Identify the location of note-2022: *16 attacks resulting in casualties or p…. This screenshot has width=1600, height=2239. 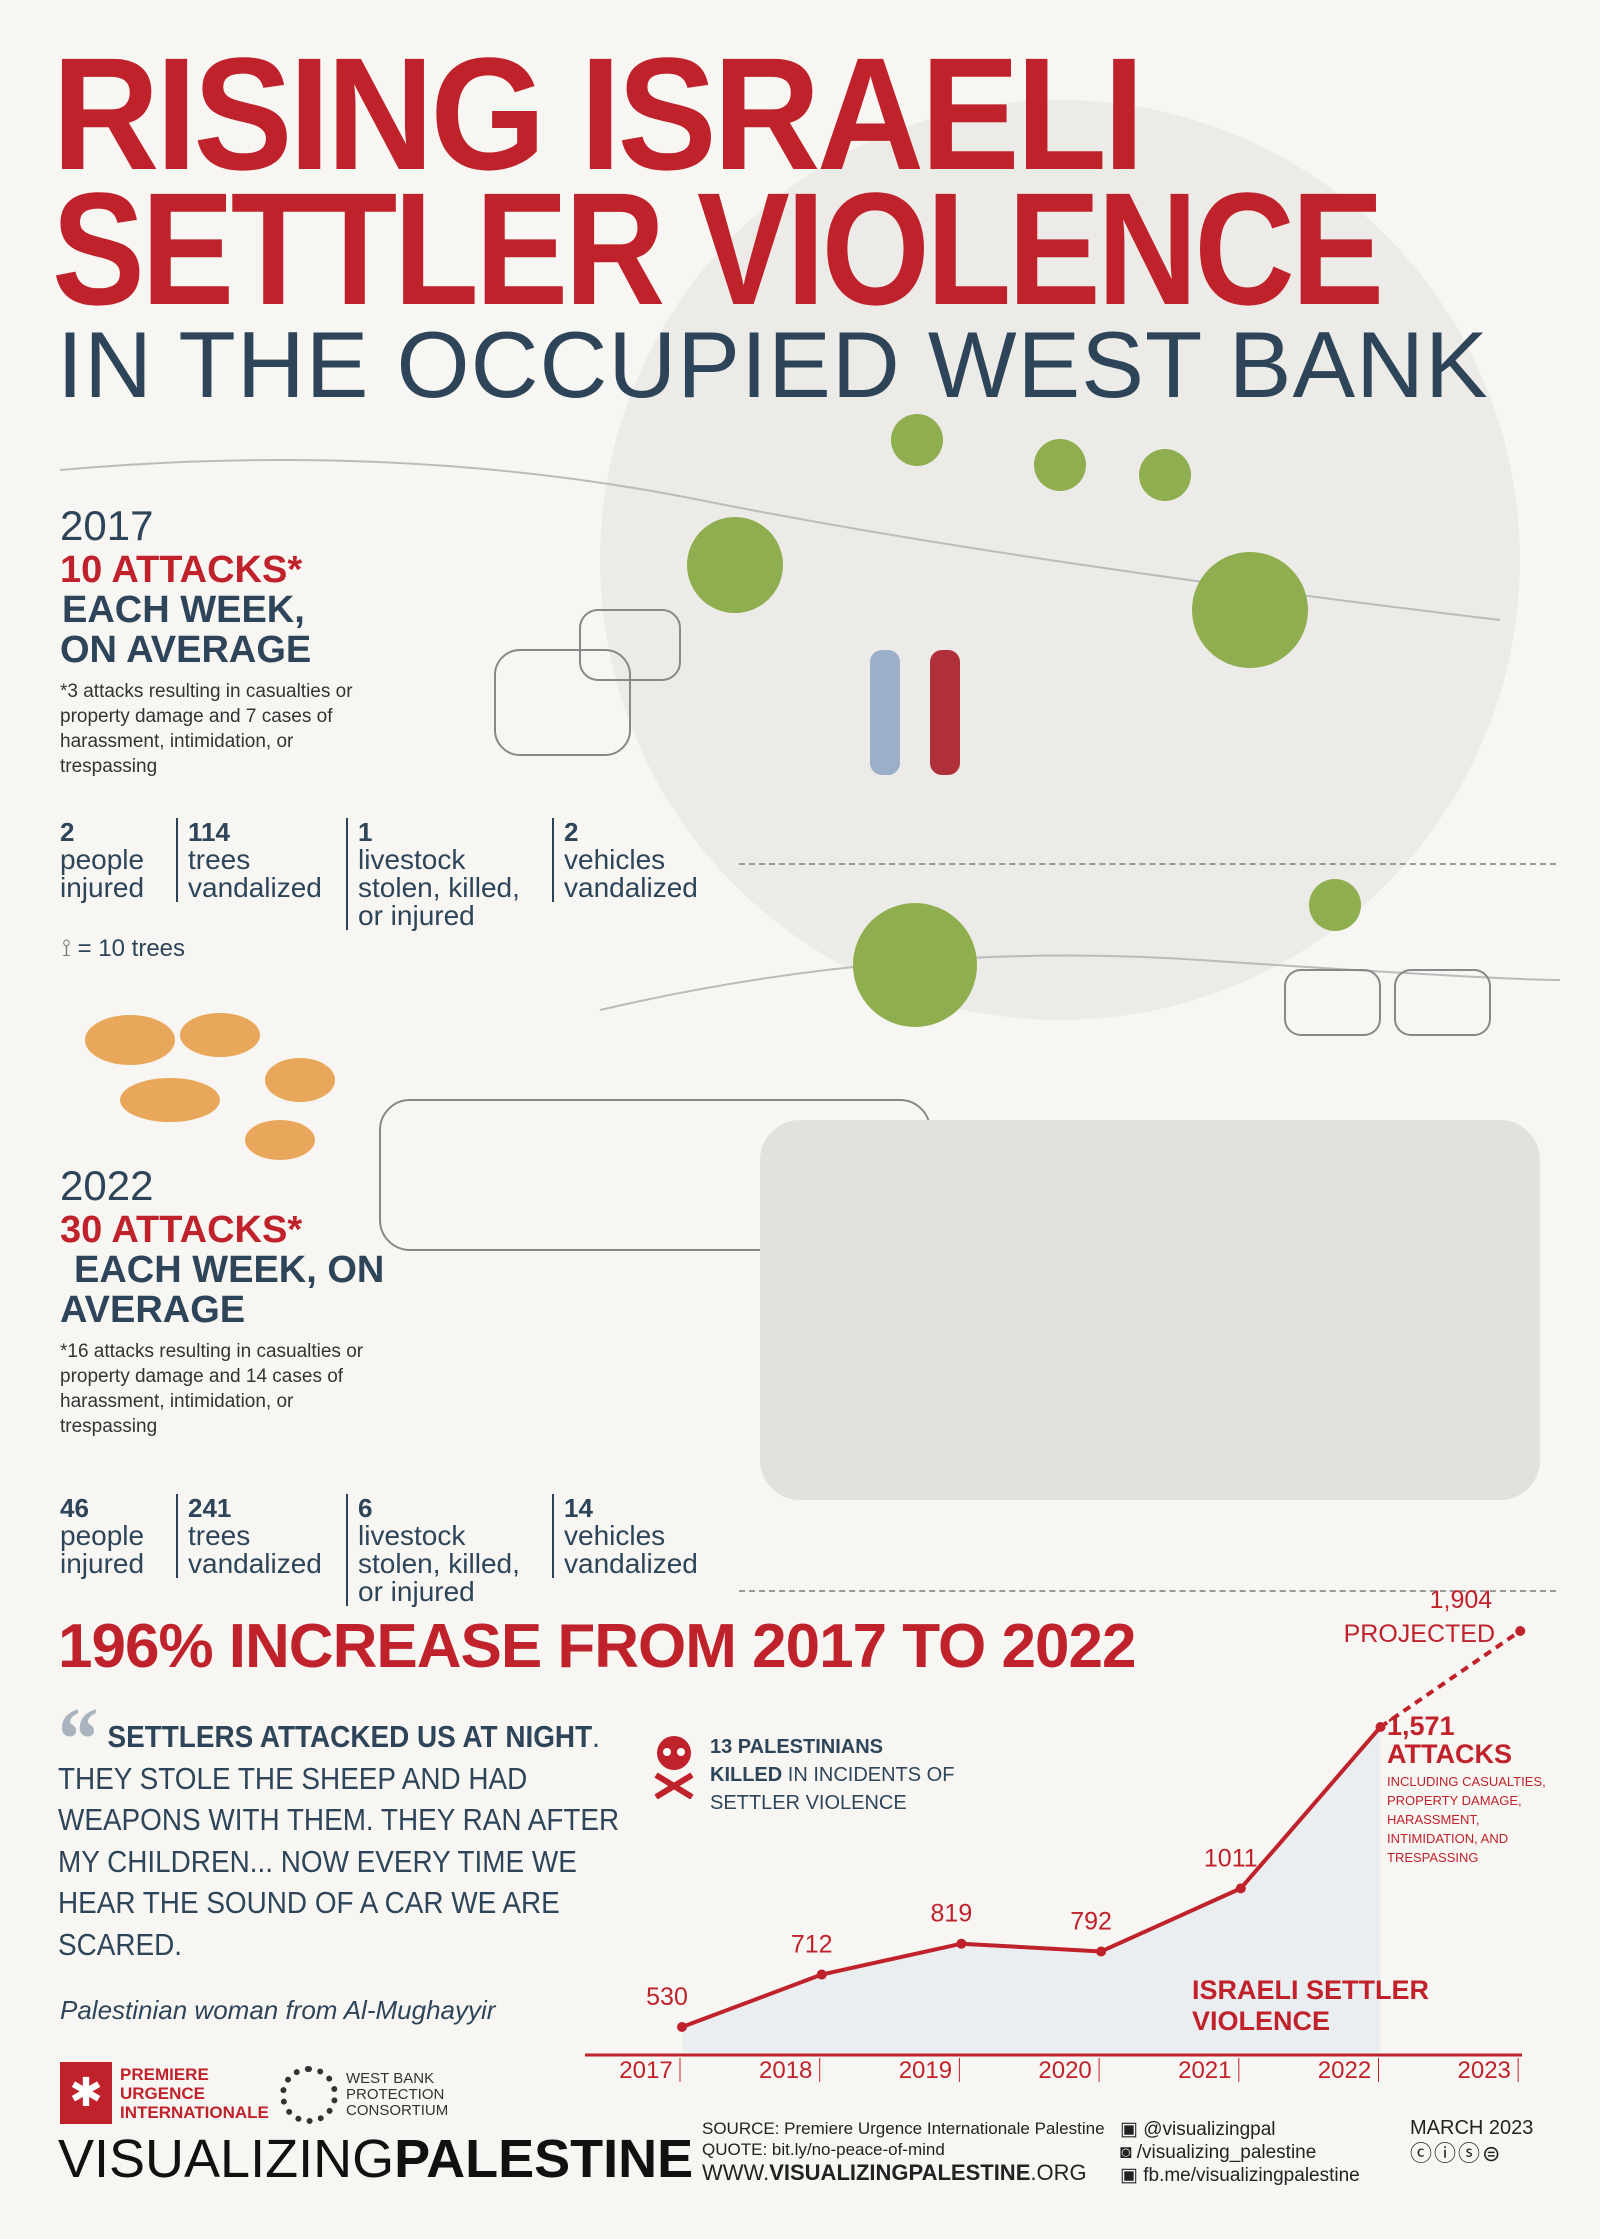
(212, 1388).